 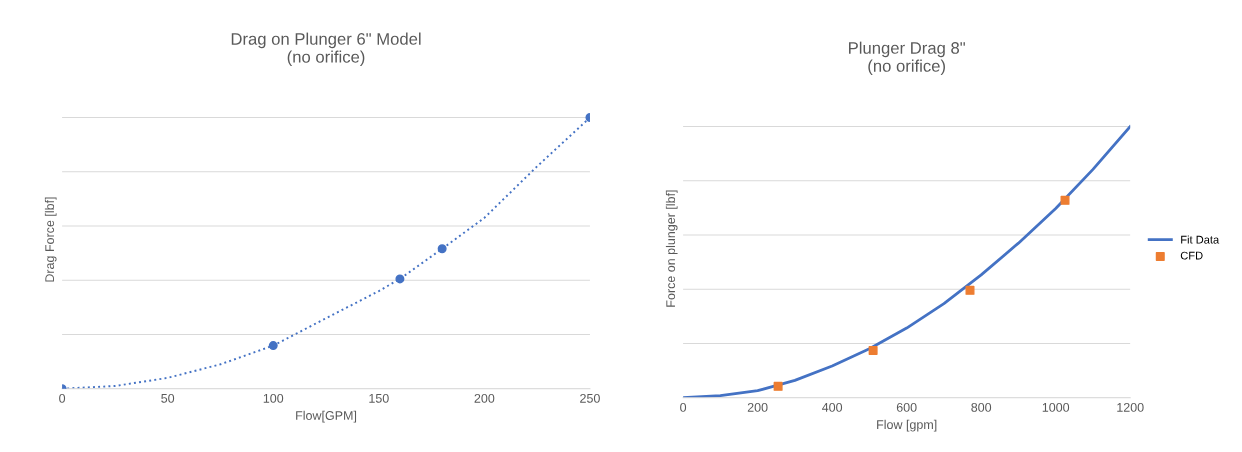 What do you see at coordinates (50, 239) in the screenshot?
I see `y-axis-title: Drag Force [lbf]` at bounding box center [50, 239].